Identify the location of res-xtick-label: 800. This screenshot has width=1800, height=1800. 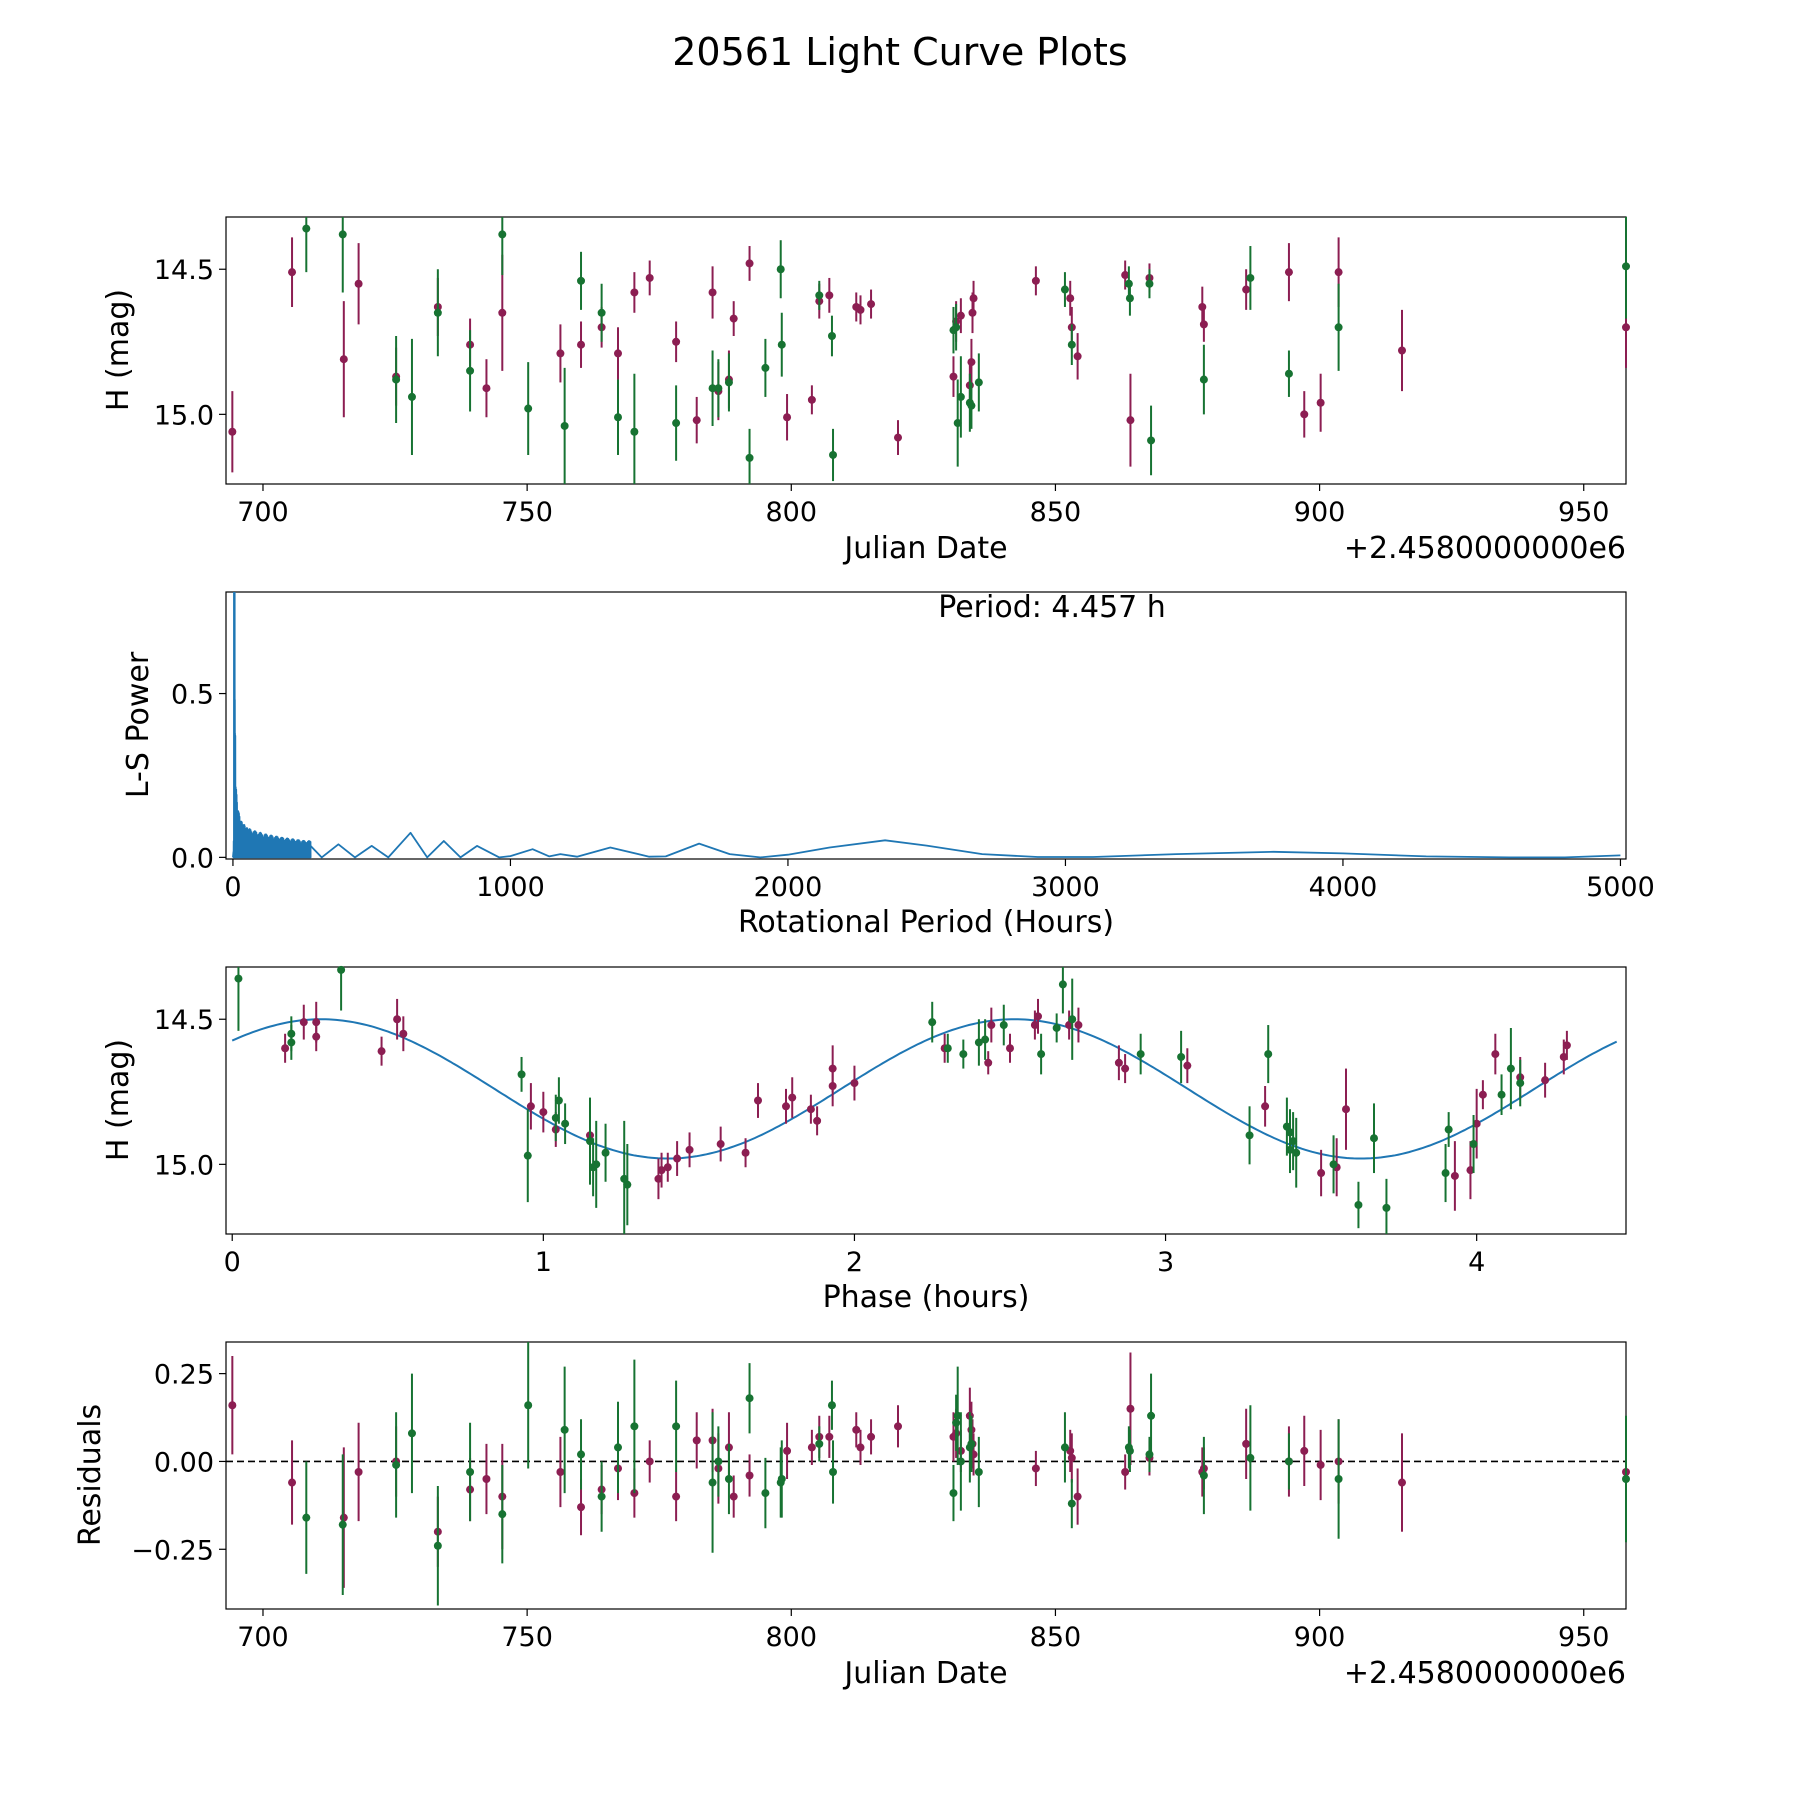
(792, 1637).